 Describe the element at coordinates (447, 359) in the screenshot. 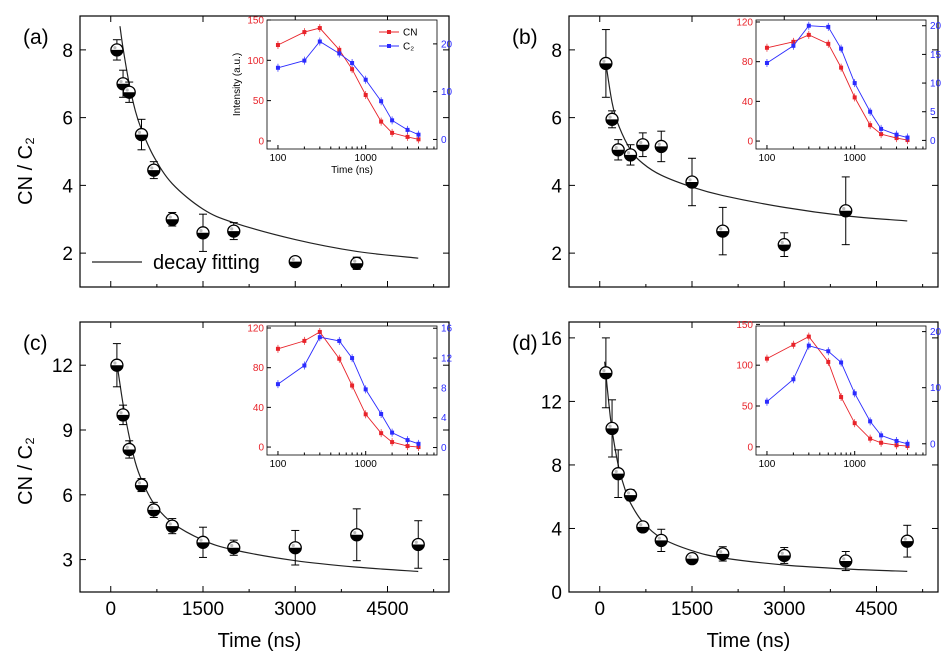

I see `inset-right-tick-label: 12` at that location.